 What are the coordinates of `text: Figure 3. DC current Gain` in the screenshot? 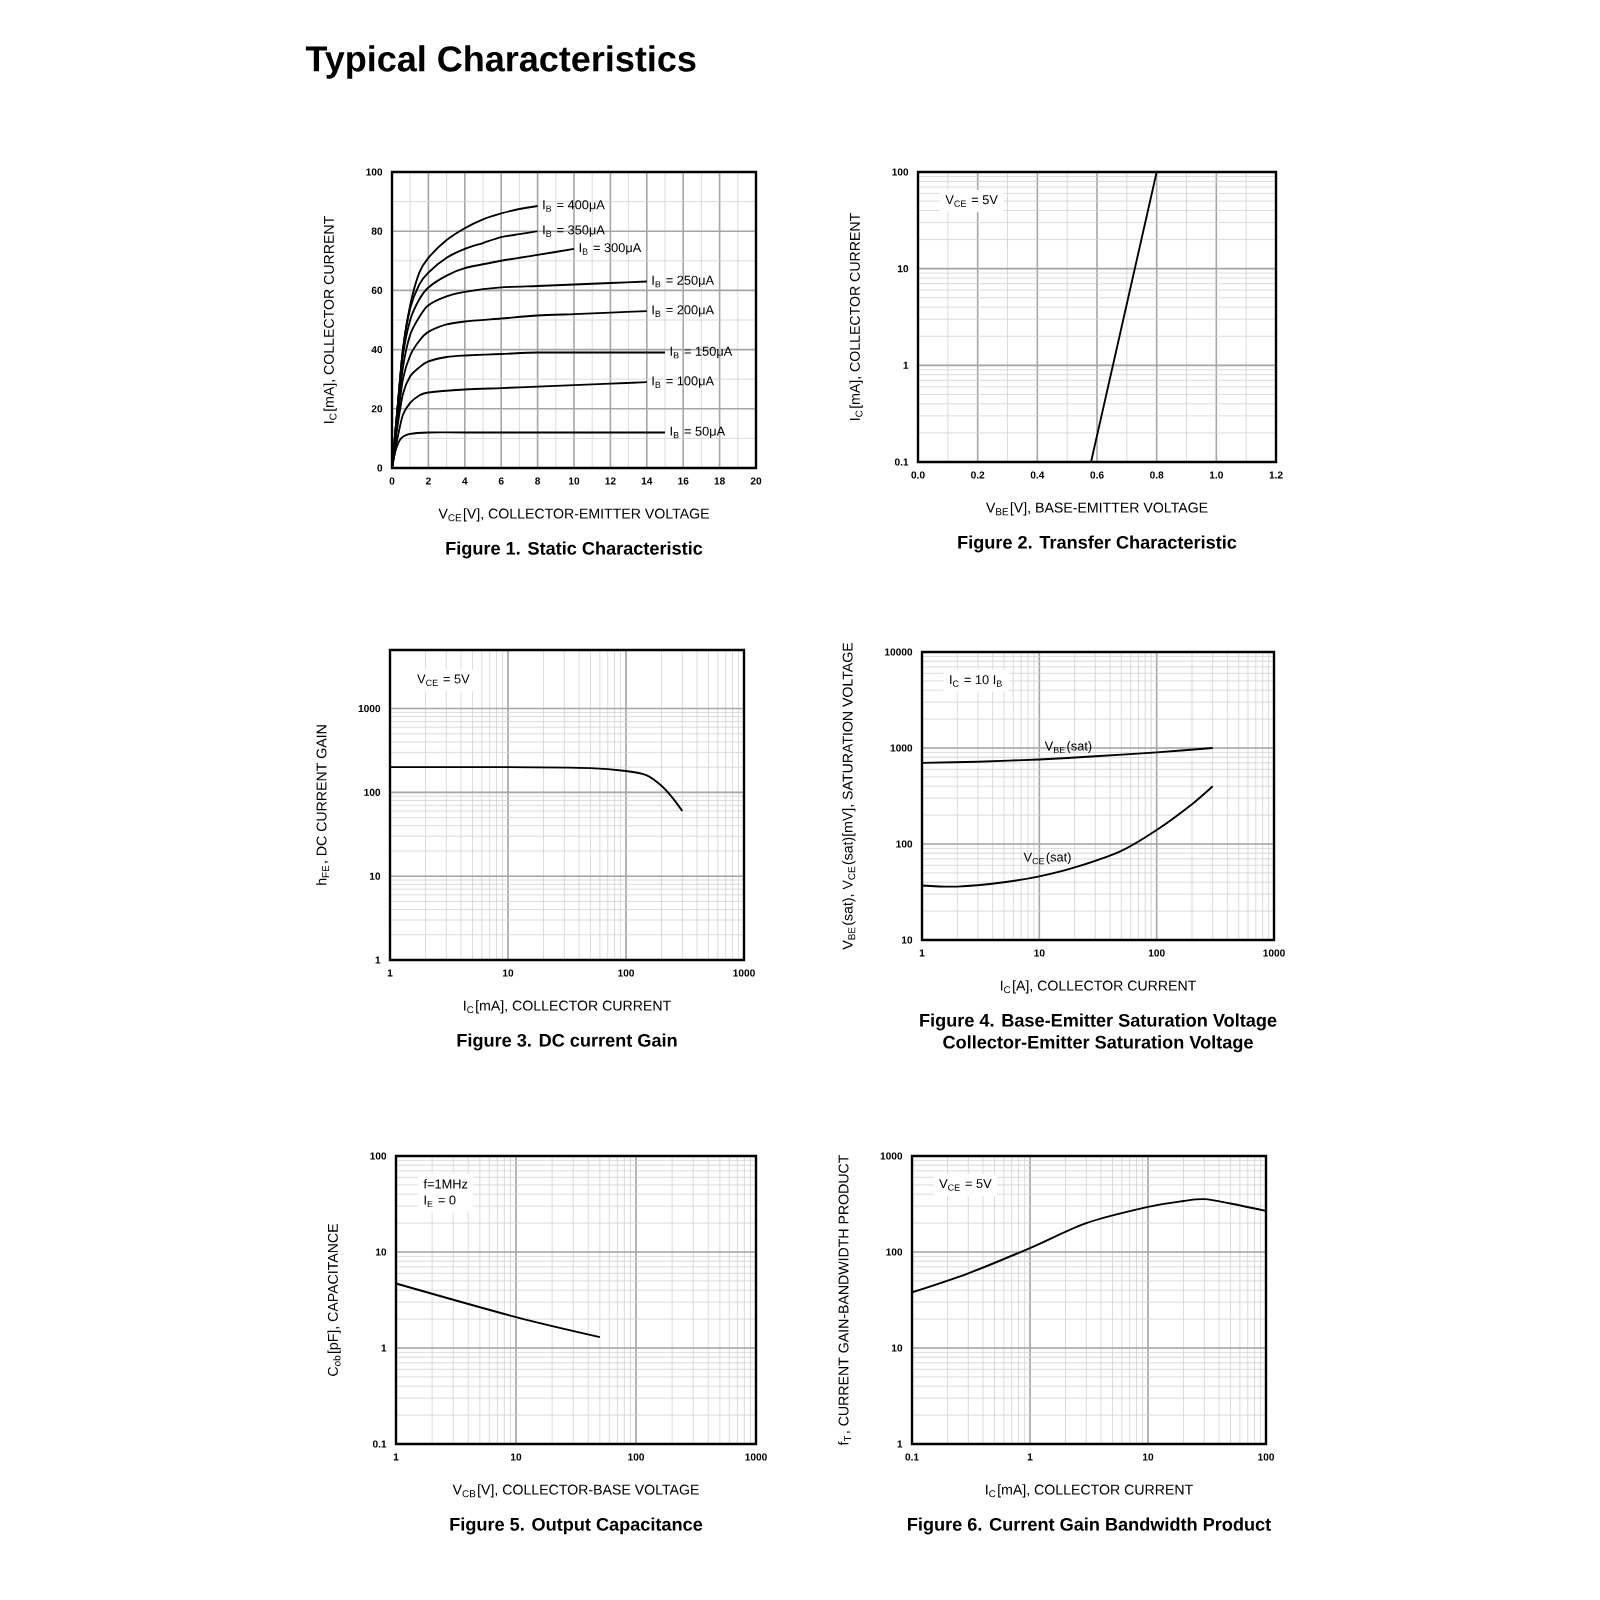 It's located at (567, 1042).